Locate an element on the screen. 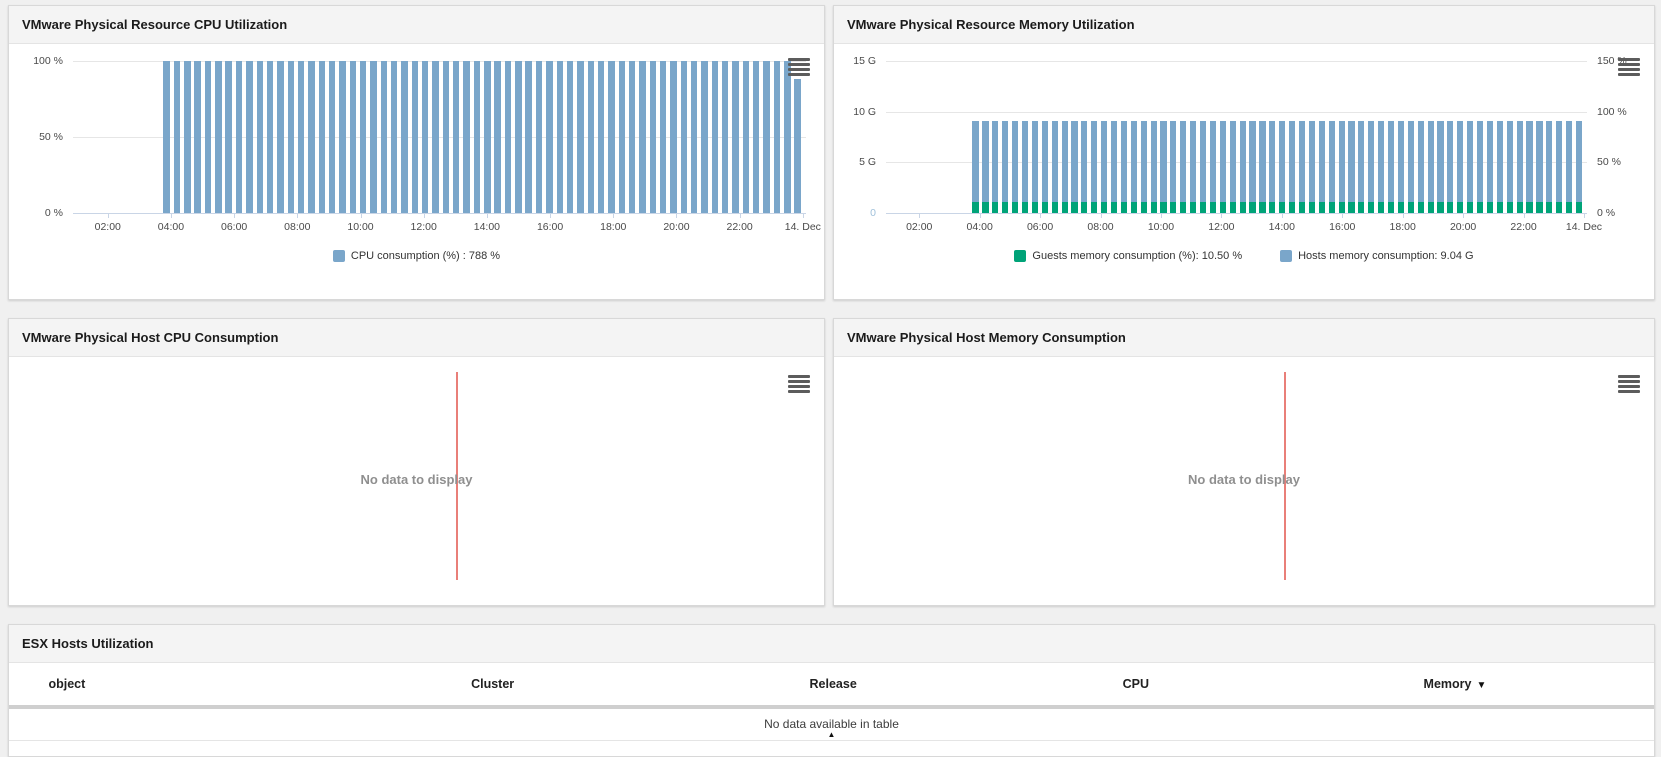 The image size is (1661, 757). y-axis-label: 0 is located at coordinates (873, 213).